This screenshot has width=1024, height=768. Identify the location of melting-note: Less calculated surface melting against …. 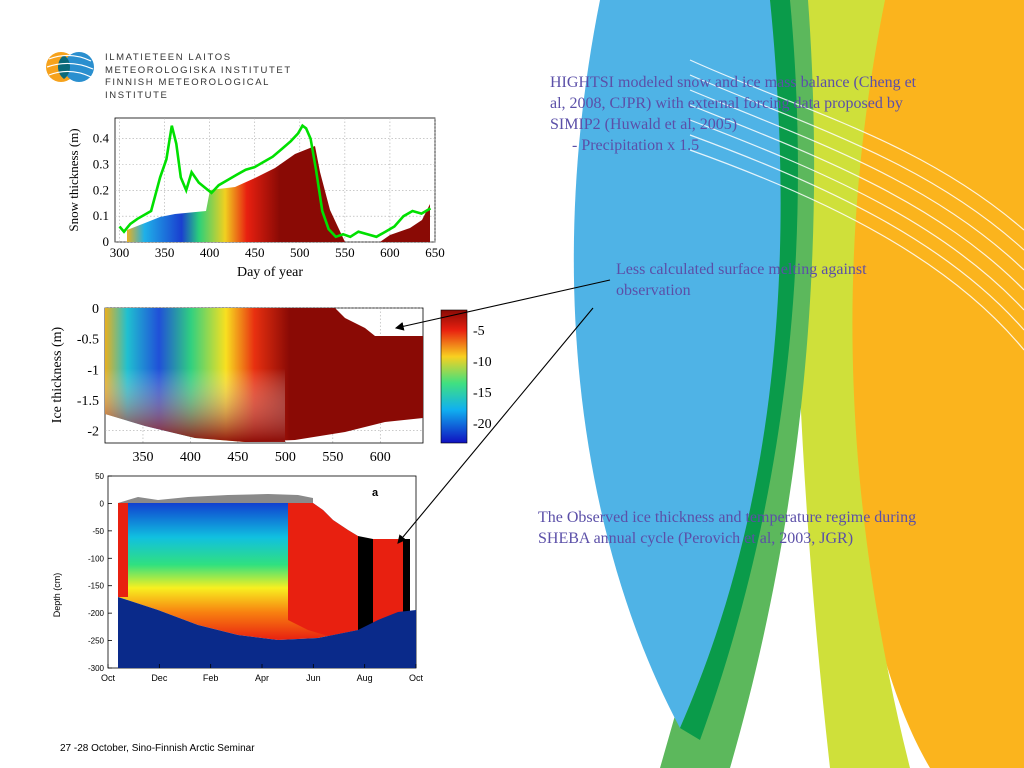
(741, 280).